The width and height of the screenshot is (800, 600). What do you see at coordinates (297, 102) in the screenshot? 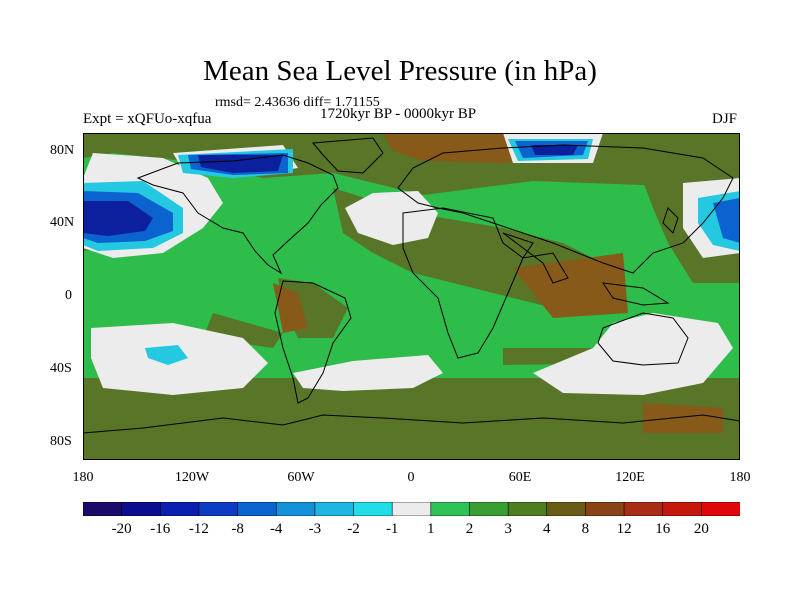
I see `rmsd-diff-stats: rmsd= 2.43636 diff= 1.71155` at bounding box center [297, 102].